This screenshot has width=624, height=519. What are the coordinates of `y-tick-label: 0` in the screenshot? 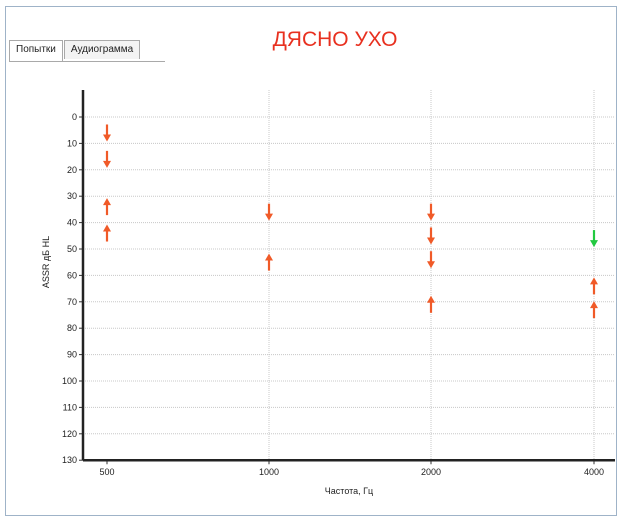 It's located at (74, 117).